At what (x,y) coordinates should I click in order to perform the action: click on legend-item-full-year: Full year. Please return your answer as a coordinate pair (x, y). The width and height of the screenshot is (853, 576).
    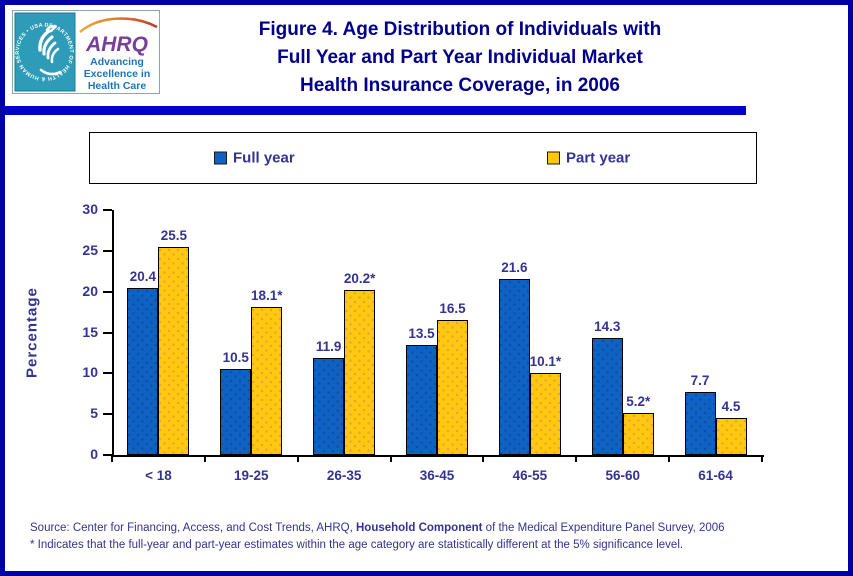
    Looking at the image, I should click on (254, 158).